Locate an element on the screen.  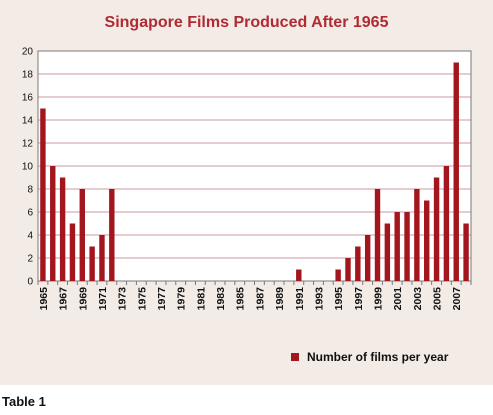
legend-swatch is located at coordinates (295, 357).